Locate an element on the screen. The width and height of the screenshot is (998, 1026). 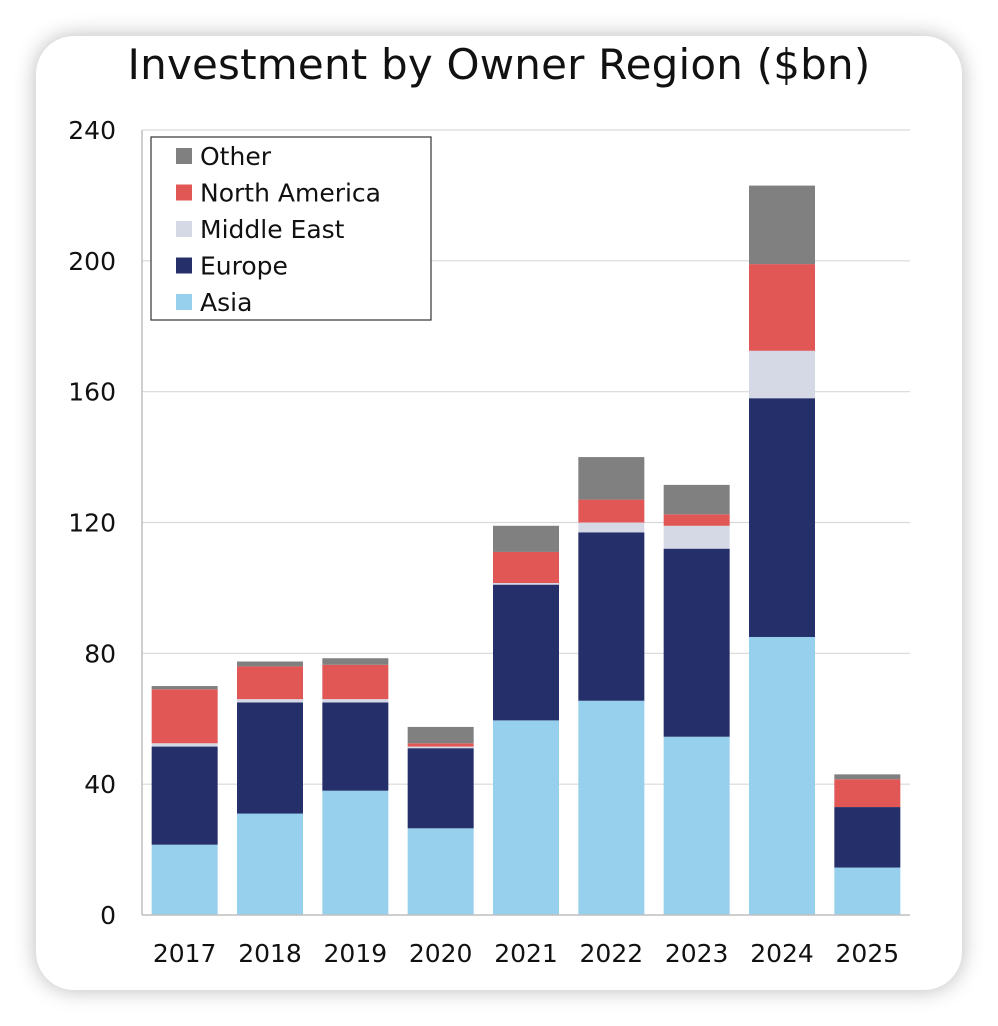
x-tick-label: 2020 is located at coordinates (441, 953).